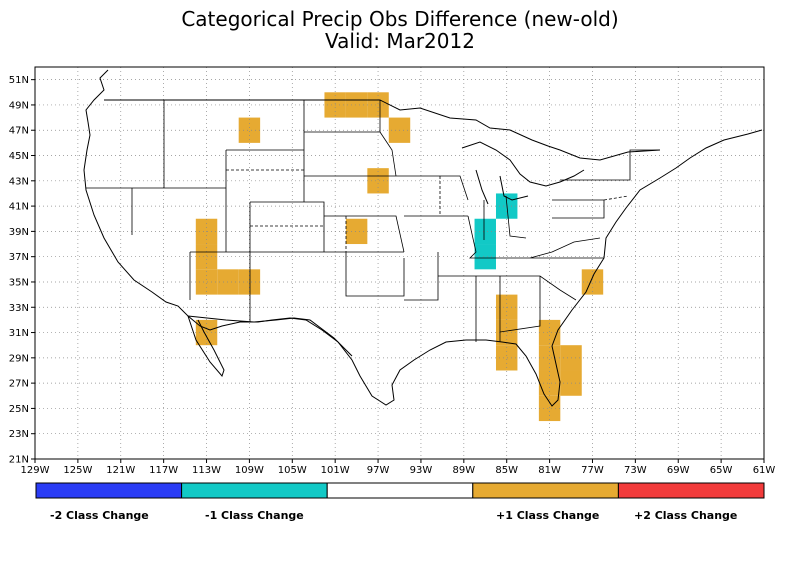 This screenshot has height=568, width=800. What do you see at coordinates (206, 346) in the screenshot?
I see `baja` at bounding box center [206, 346].